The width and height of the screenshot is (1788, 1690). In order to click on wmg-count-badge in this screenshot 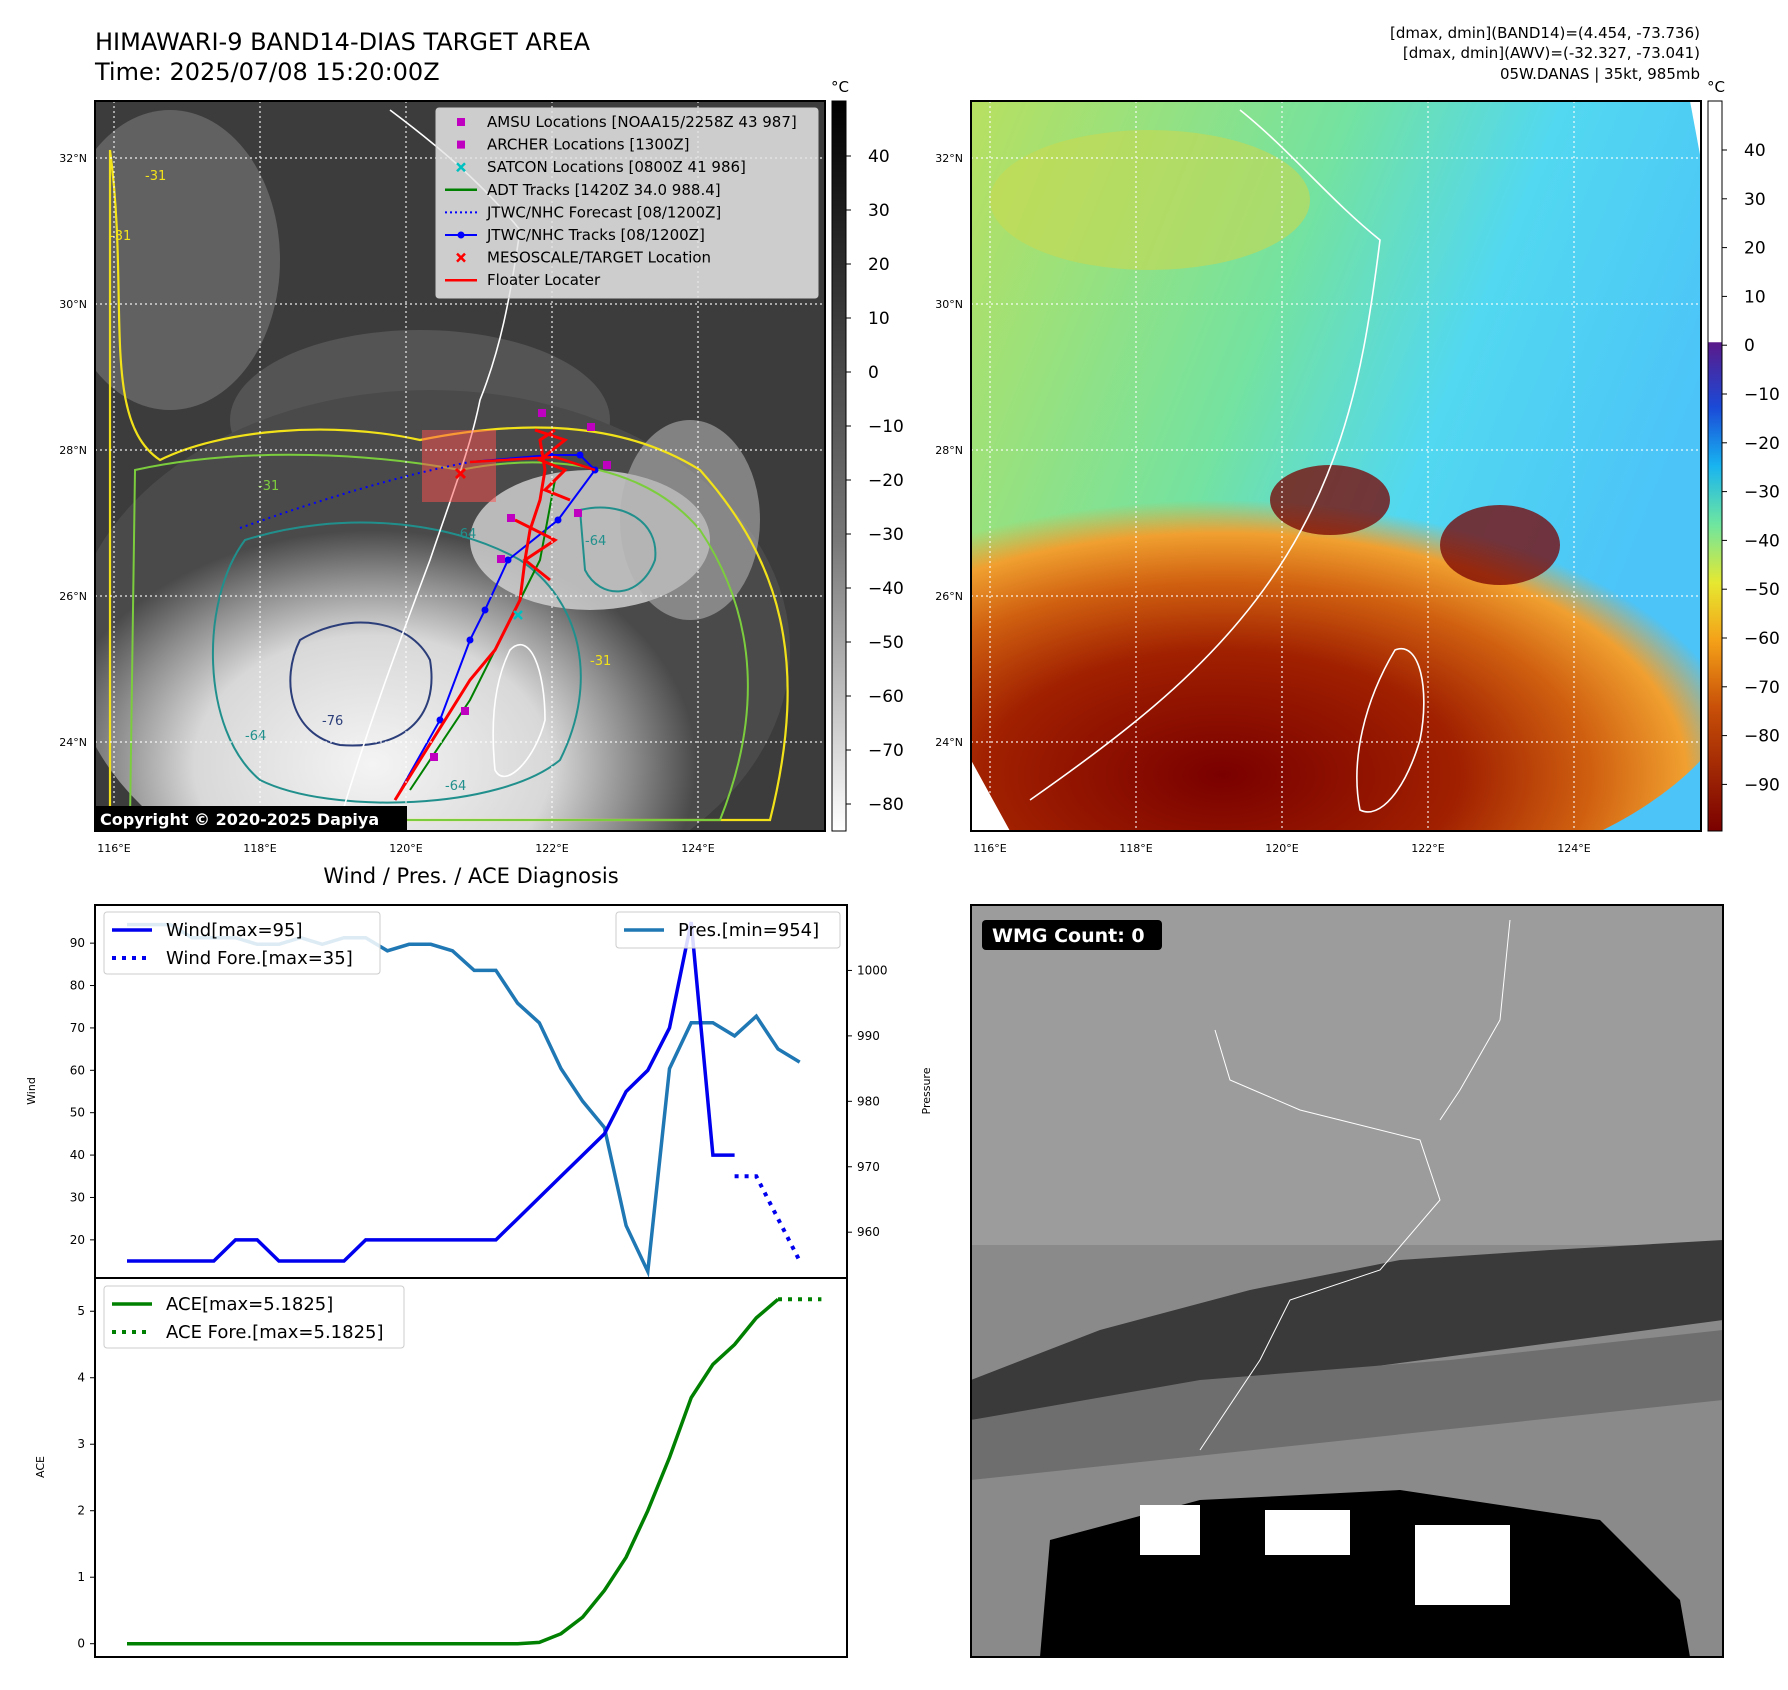, I will do `click(1072, 935)`.